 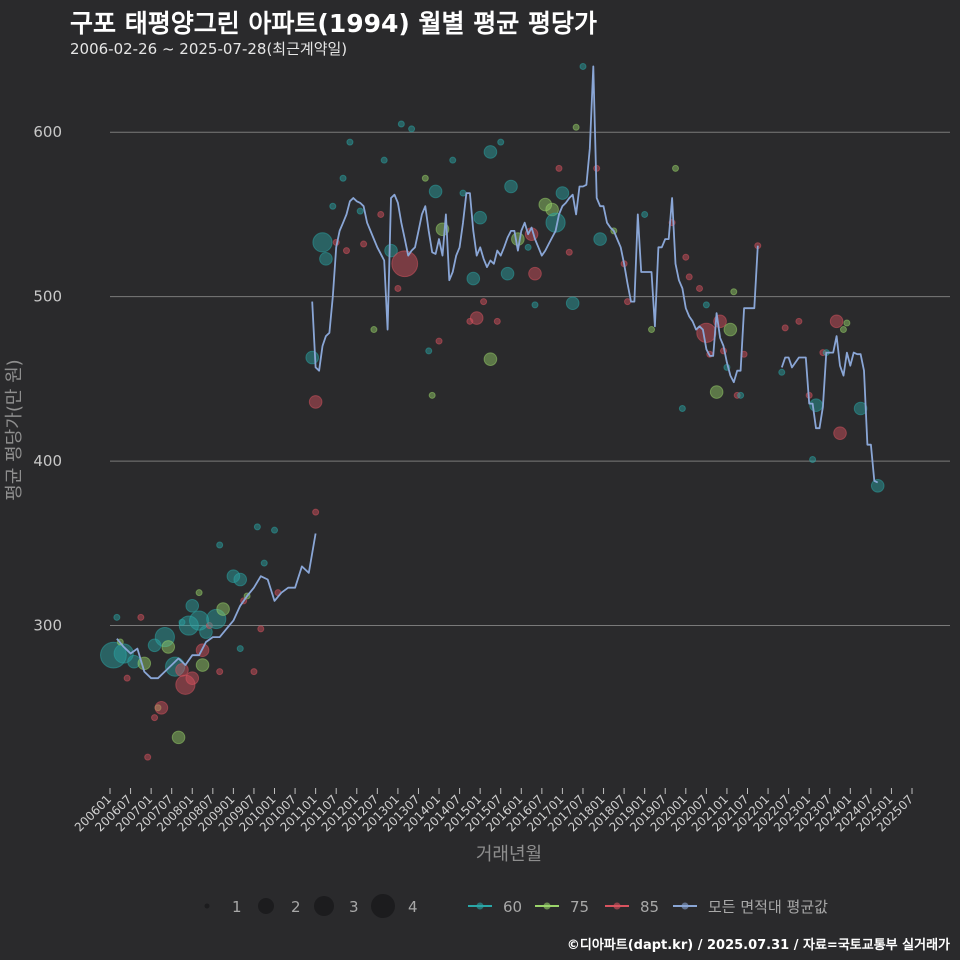 What do you see at coordinates (512, 907) in the screenshot?
I see `color-legend-label: 60` at bounding box center [512, 907].